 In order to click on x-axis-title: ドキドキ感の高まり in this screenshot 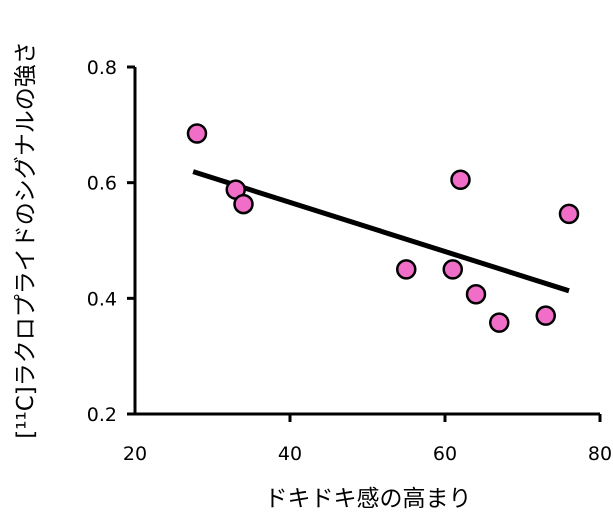, I will do `click(368, 499)`.